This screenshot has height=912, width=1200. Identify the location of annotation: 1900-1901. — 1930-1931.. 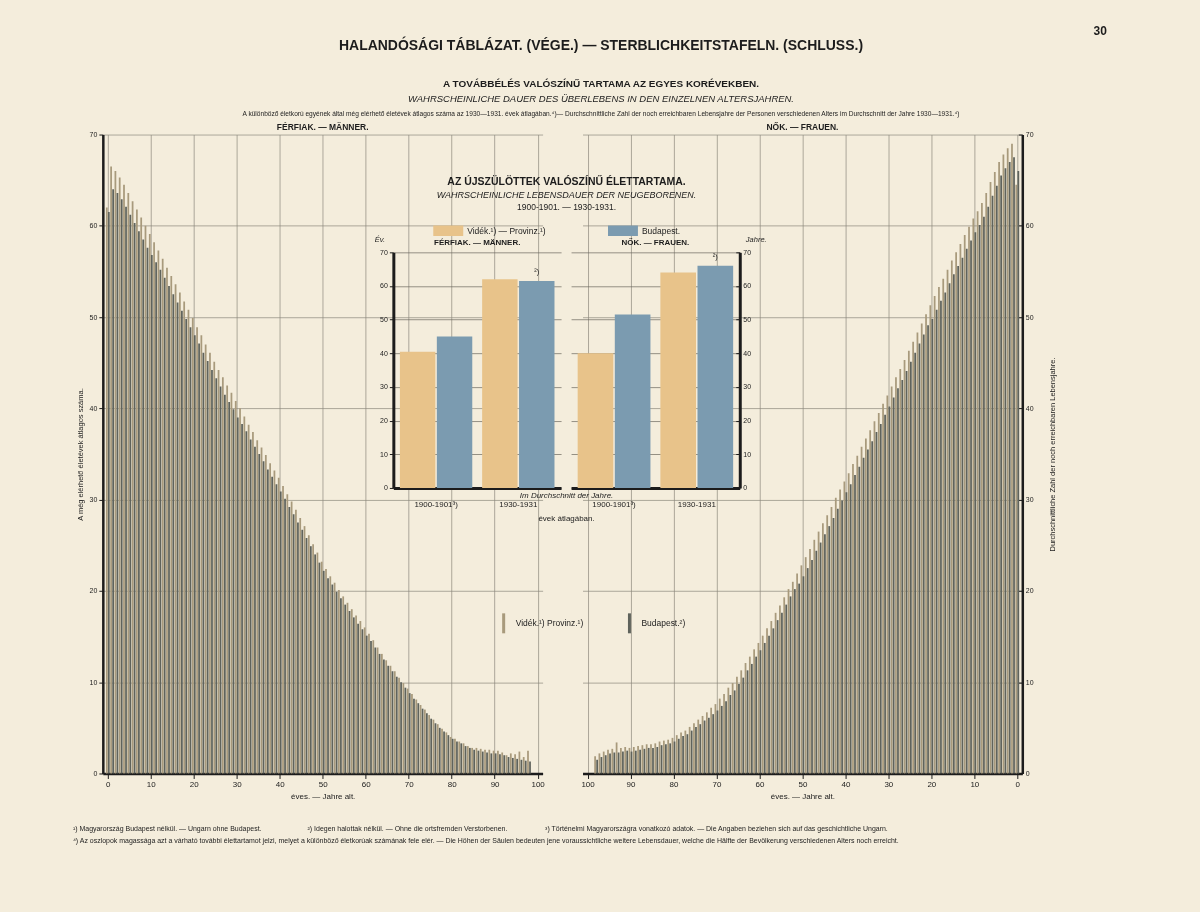
(566, 207).